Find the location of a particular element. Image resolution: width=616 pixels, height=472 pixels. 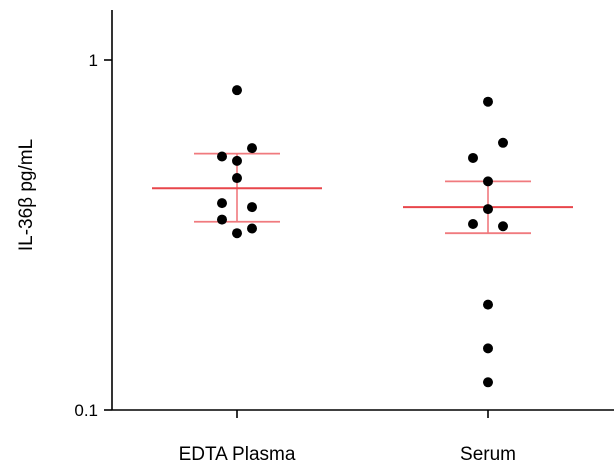

y-tick-label: 1 is located at coordinates (93, 60).